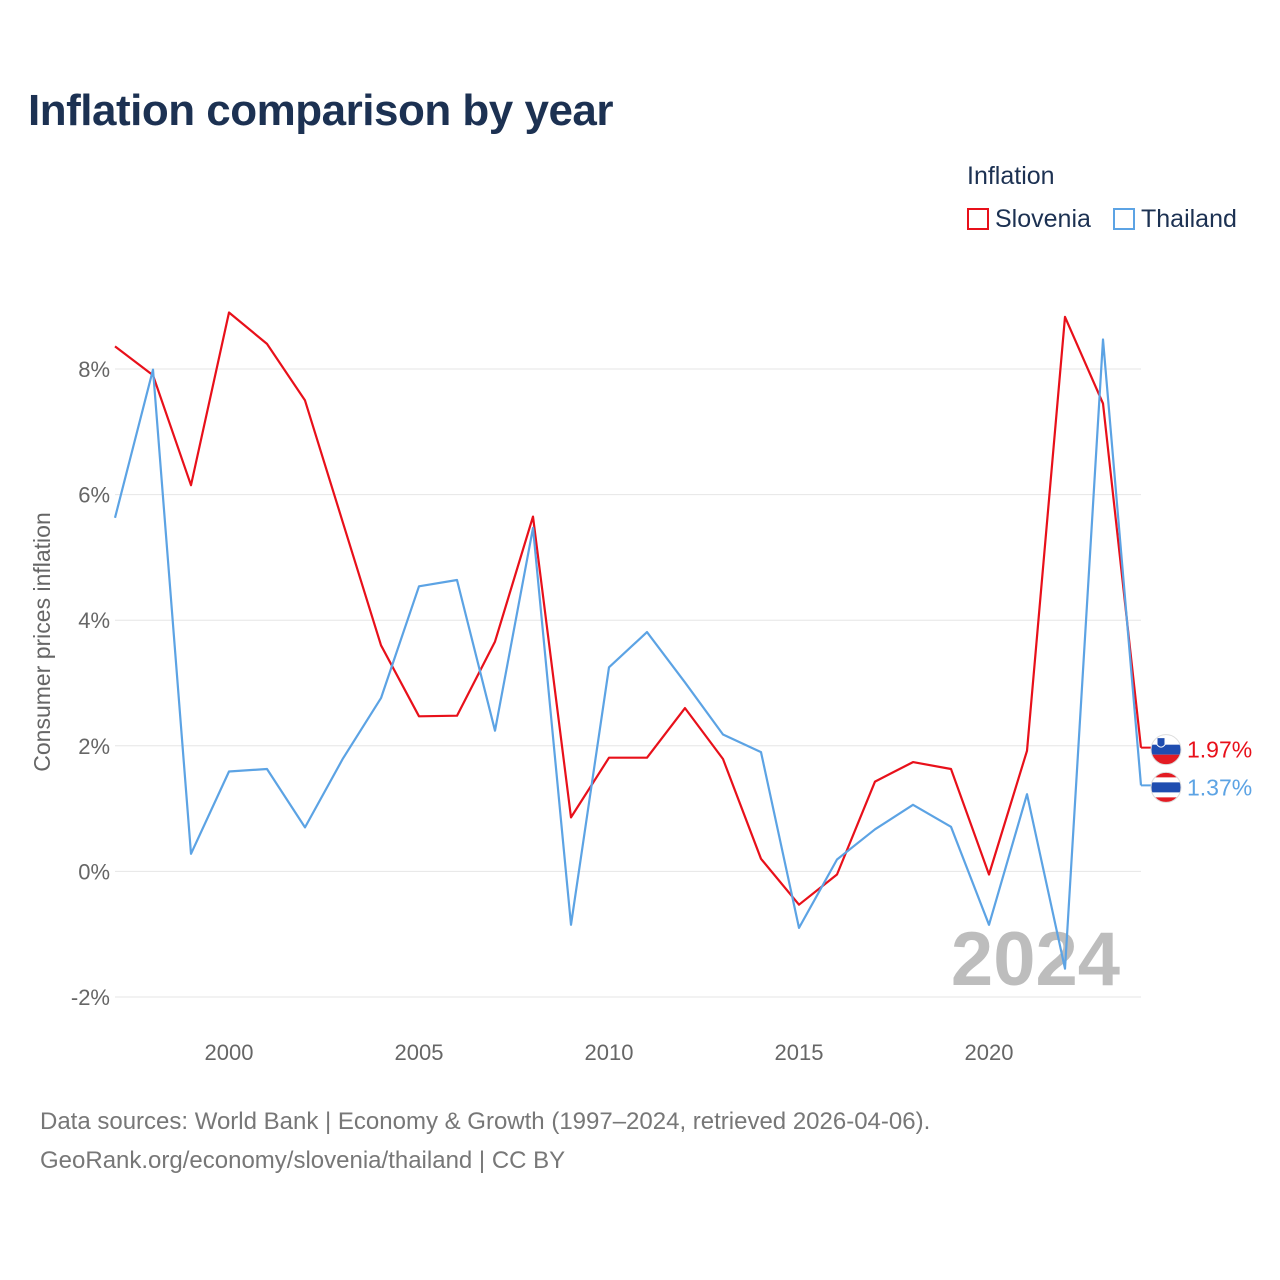 This screenshot has height=1280, width=1280. What do you see at coordinates (799, 1052) in the screenshot?
I see `x-tick-label: 2015` at bounding box center [799, 1052].